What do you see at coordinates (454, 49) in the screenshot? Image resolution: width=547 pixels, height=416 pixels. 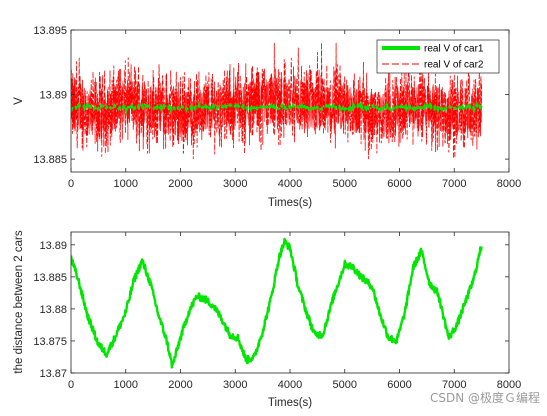 I see `legend-label-car1: real V of car1` at bounding box center [454, 49].